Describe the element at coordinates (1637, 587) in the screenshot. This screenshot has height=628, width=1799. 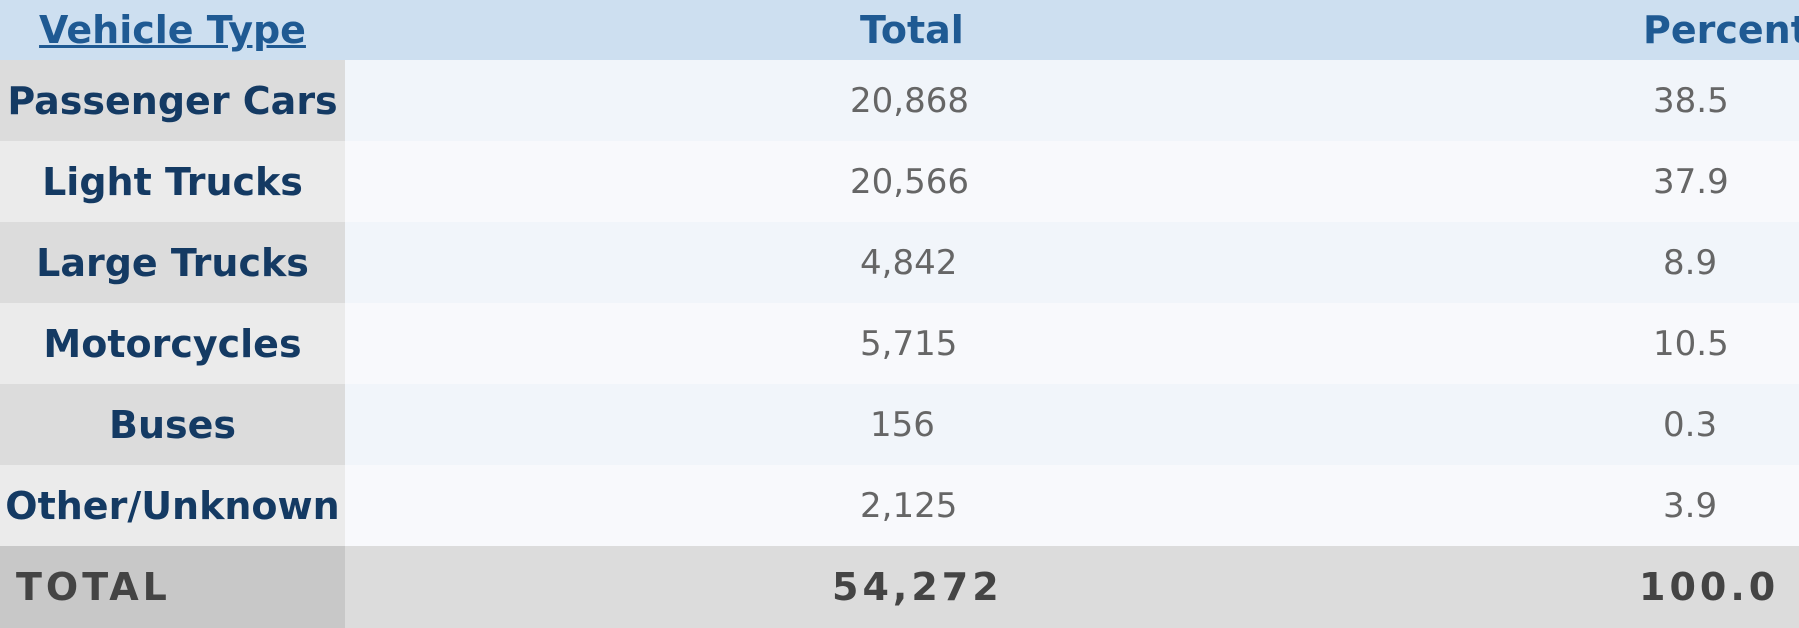
I see `total-percent: 100.0` at that location.